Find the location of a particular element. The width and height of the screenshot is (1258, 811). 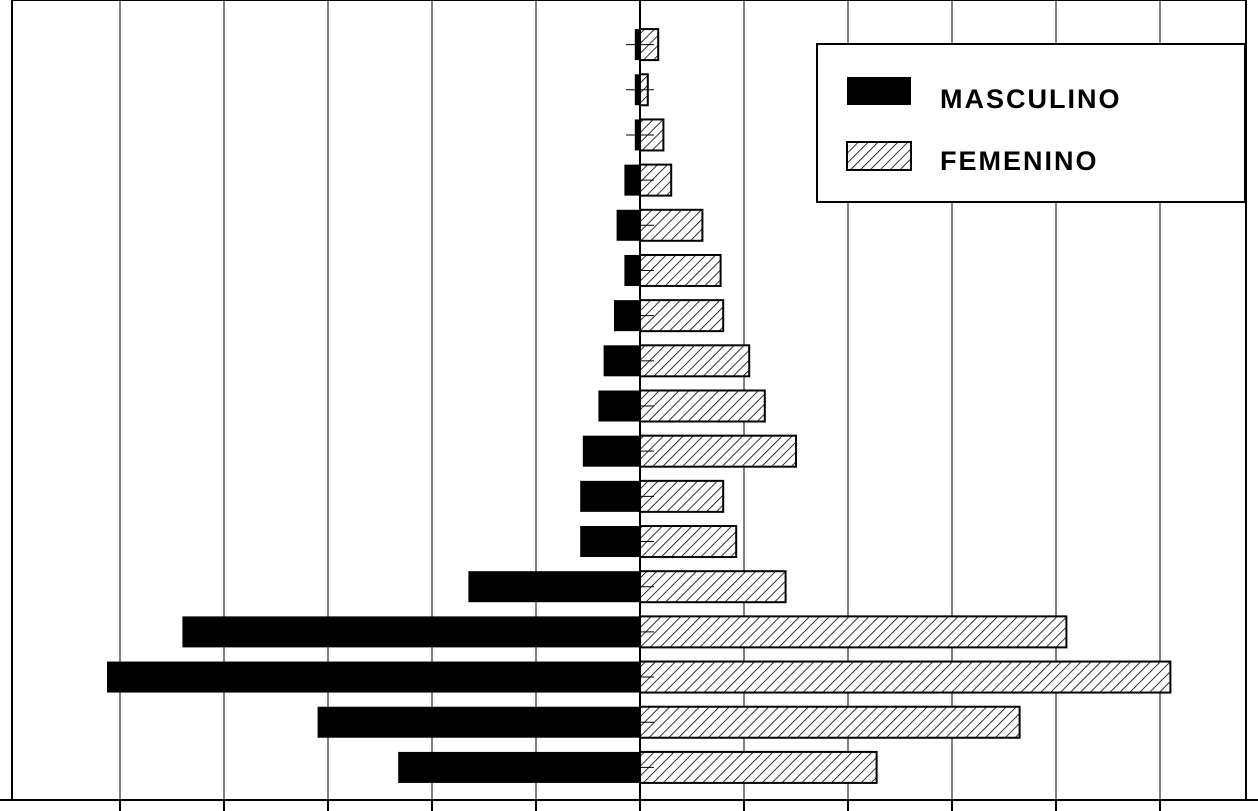

legend-swatch-masculino is located at coordinates (879, 91).